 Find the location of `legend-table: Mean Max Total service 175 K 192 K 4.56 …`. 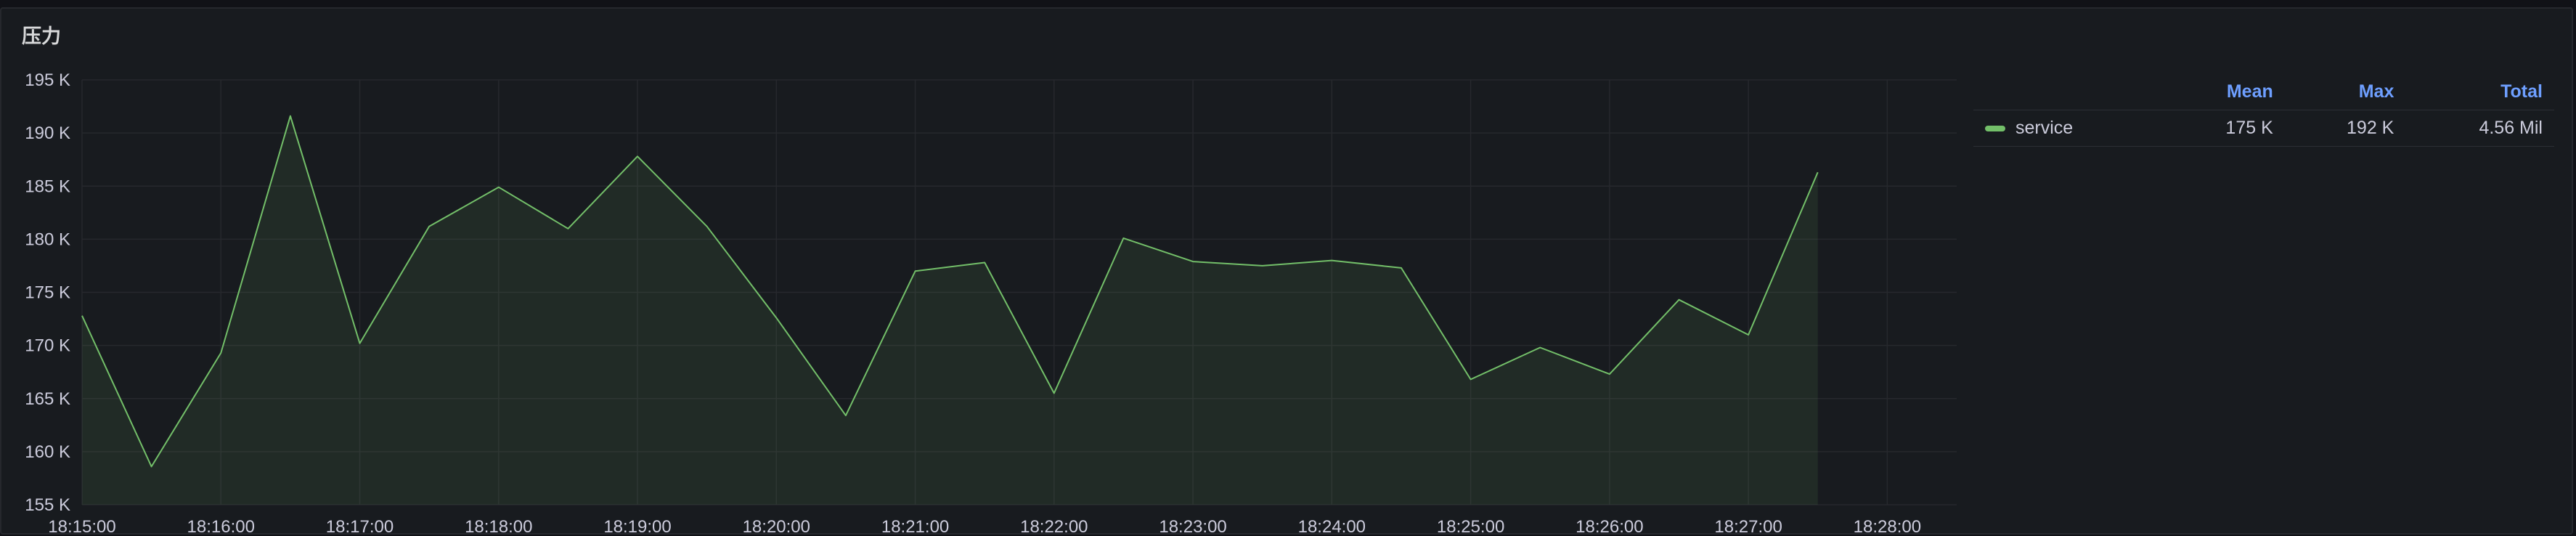

legend-table: Mean Max Total service 175 K 192 K 4.56 … is located at coordinates (2263, 112).